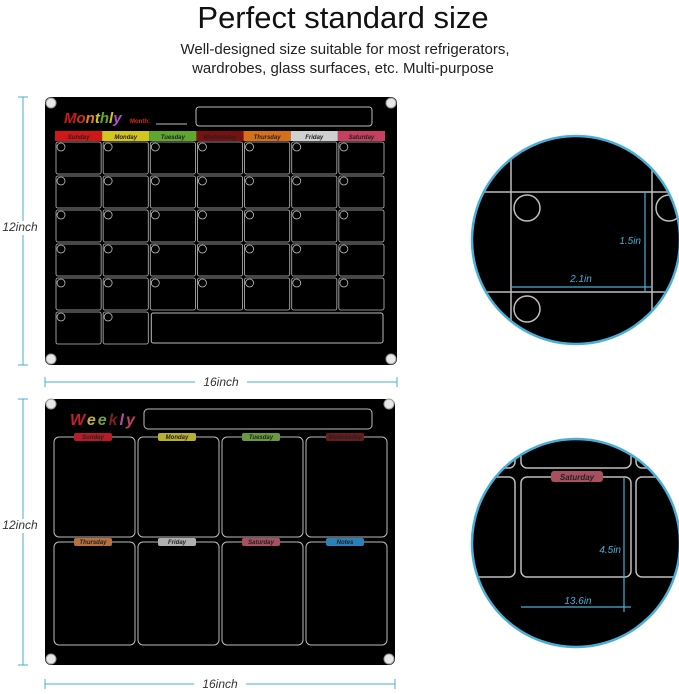 The height and width of the screenshot is (694, 679). What do you see at coordinates (173, 138) in the screenshot?
I see `day-header-label: Tuesday` at bounding box center [173, 138].